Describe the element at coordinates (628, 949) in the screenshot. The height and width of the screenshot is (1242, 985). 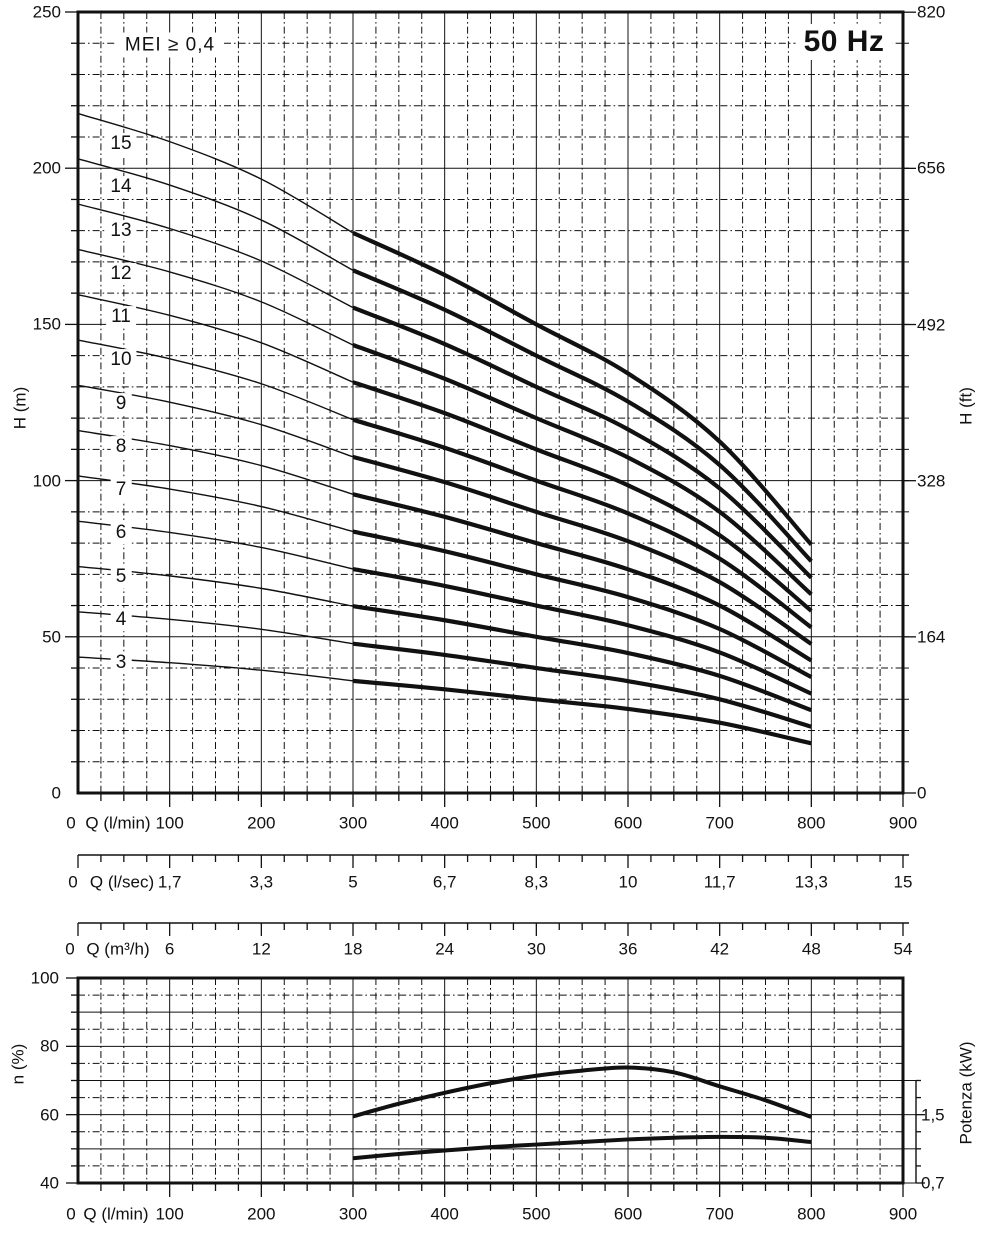
I see `m3h-tick-label: 36` at that location.